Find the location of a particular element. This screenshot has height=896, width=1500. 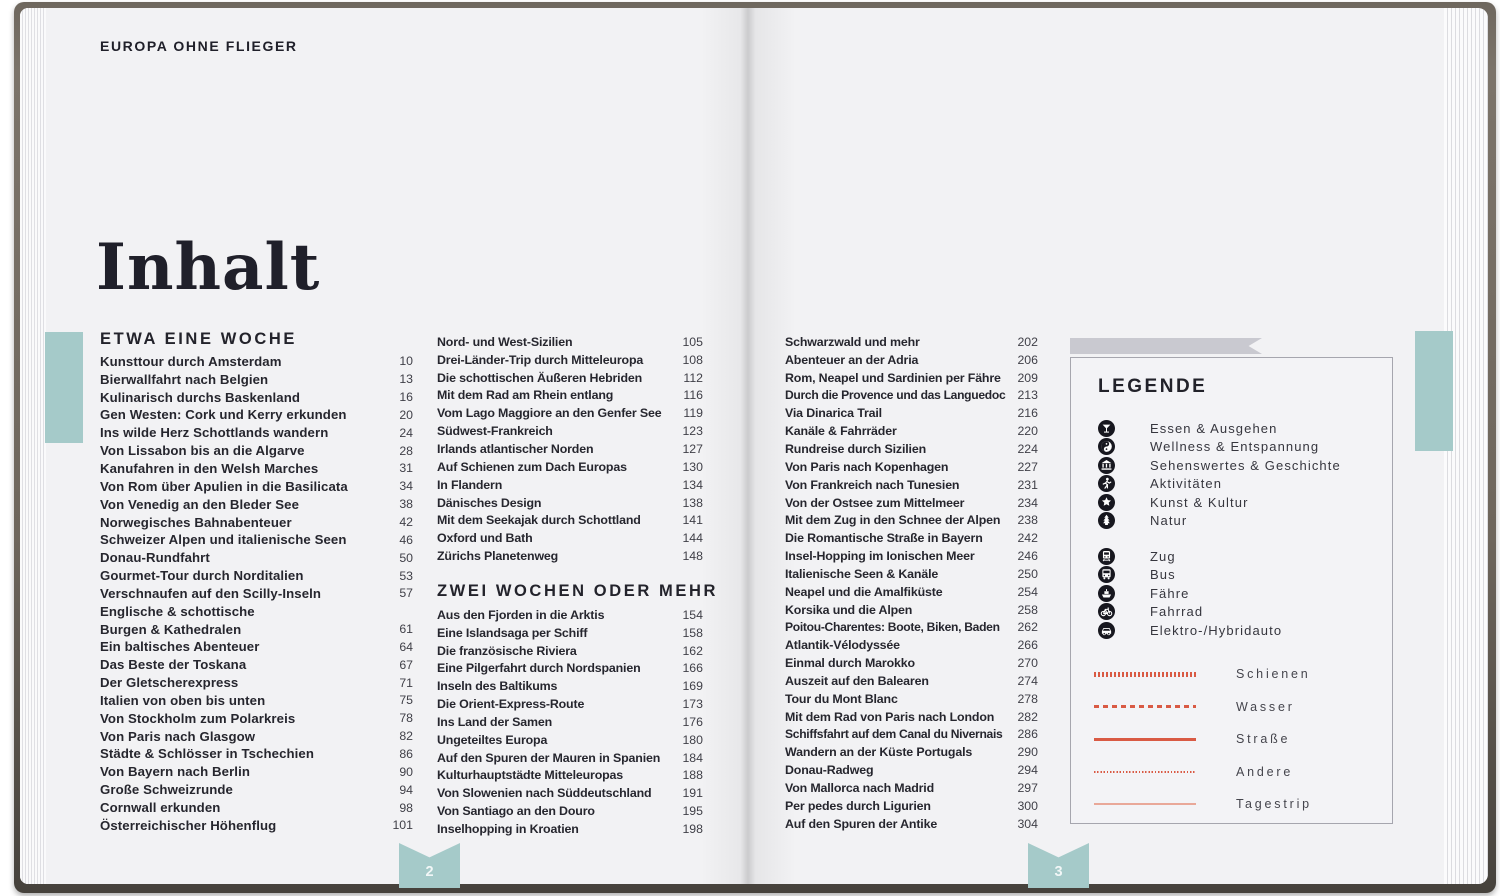

toc-entry-page: 220 is located at coordinates (1027, 431).